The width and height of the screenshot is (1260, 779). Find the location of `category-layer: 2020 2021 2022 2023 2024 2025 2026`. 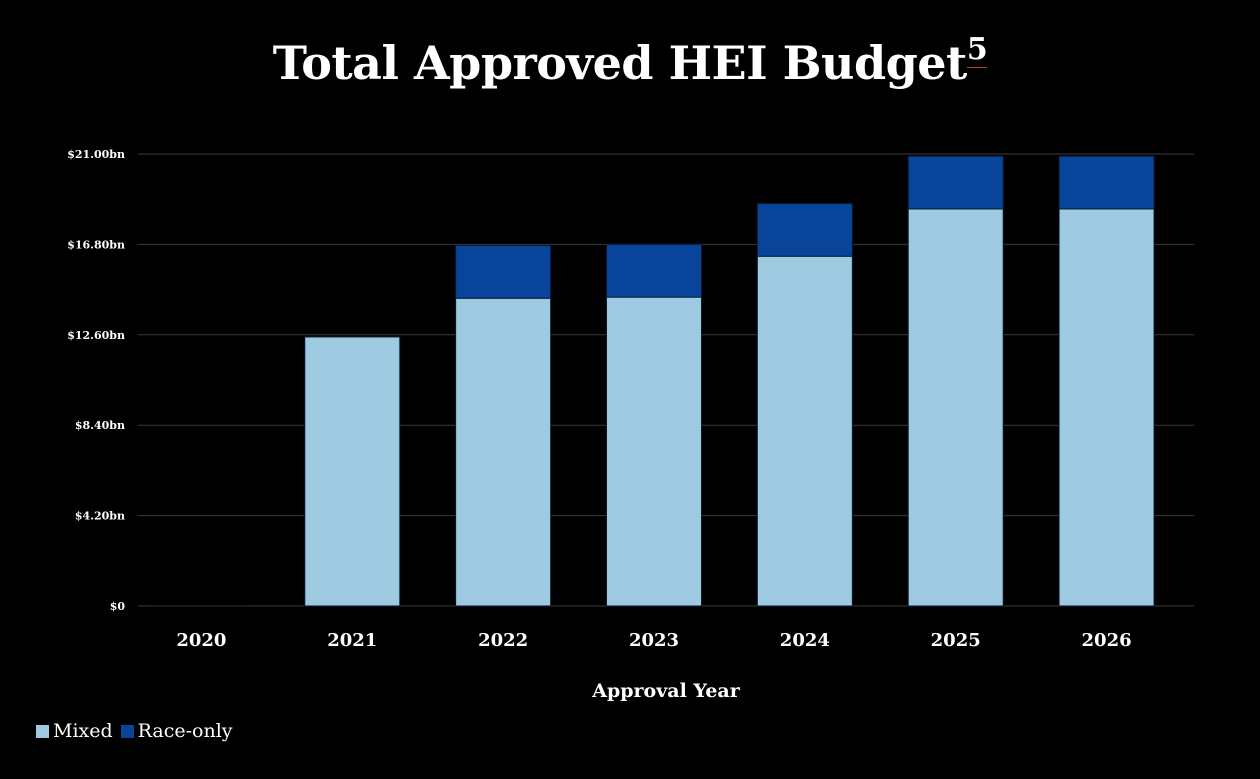

category-layer: 2020 2021 2022 2023 2024 2025 2026 is located at coordinates (653, 640).